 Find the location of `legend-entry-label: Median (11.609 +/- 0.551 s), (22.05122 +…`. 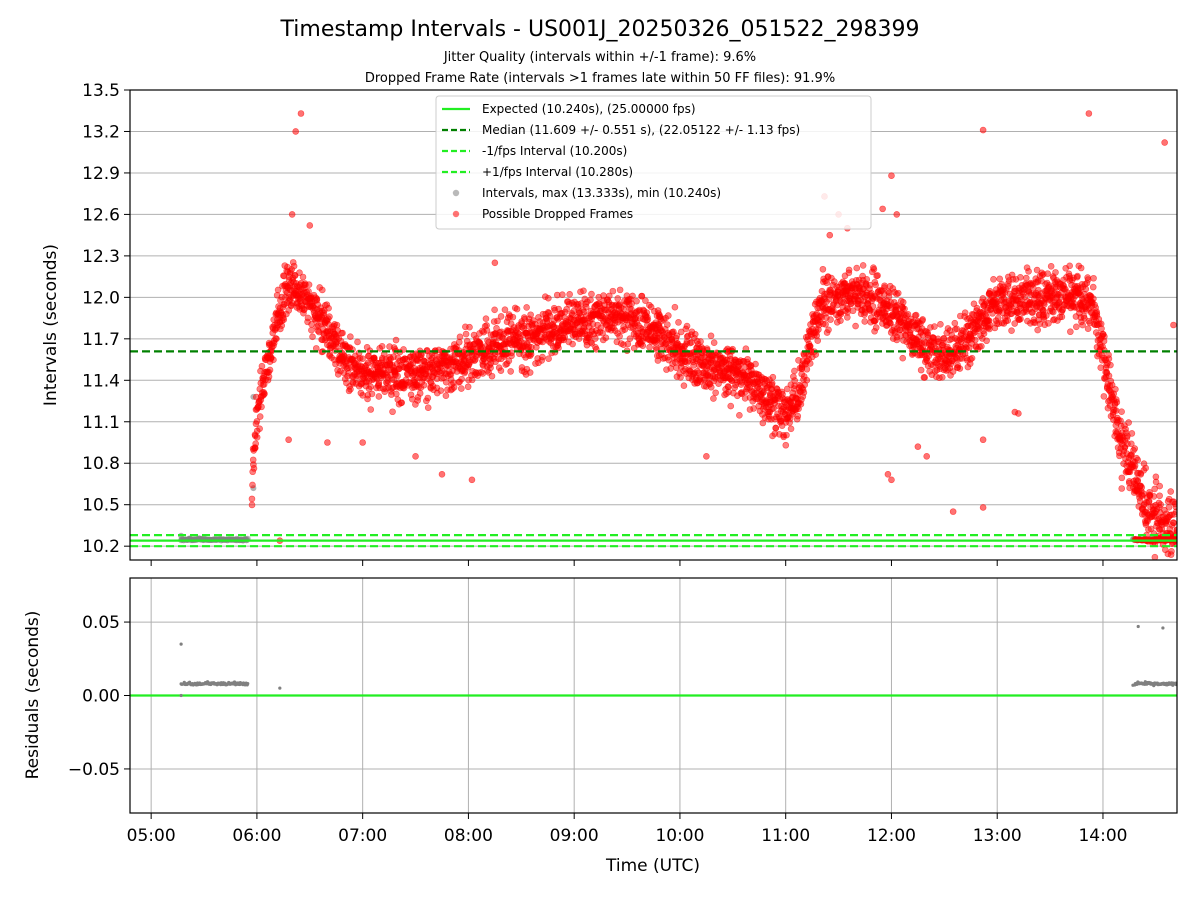

legend-entry-label: Median (11.609 +/- 0.551 s), (22.05122 +… is located at coordinates (641, 130).